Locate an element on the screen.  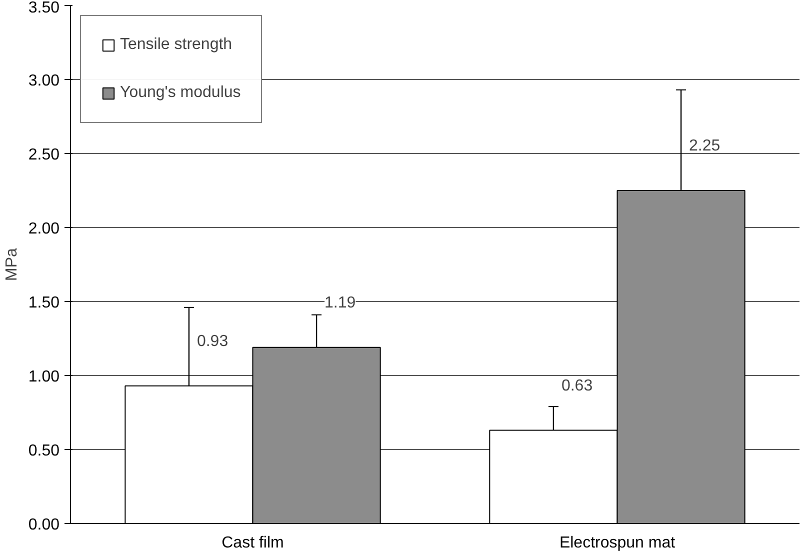
y-tick-label: 2.50 is located at coordinates (44, 155).